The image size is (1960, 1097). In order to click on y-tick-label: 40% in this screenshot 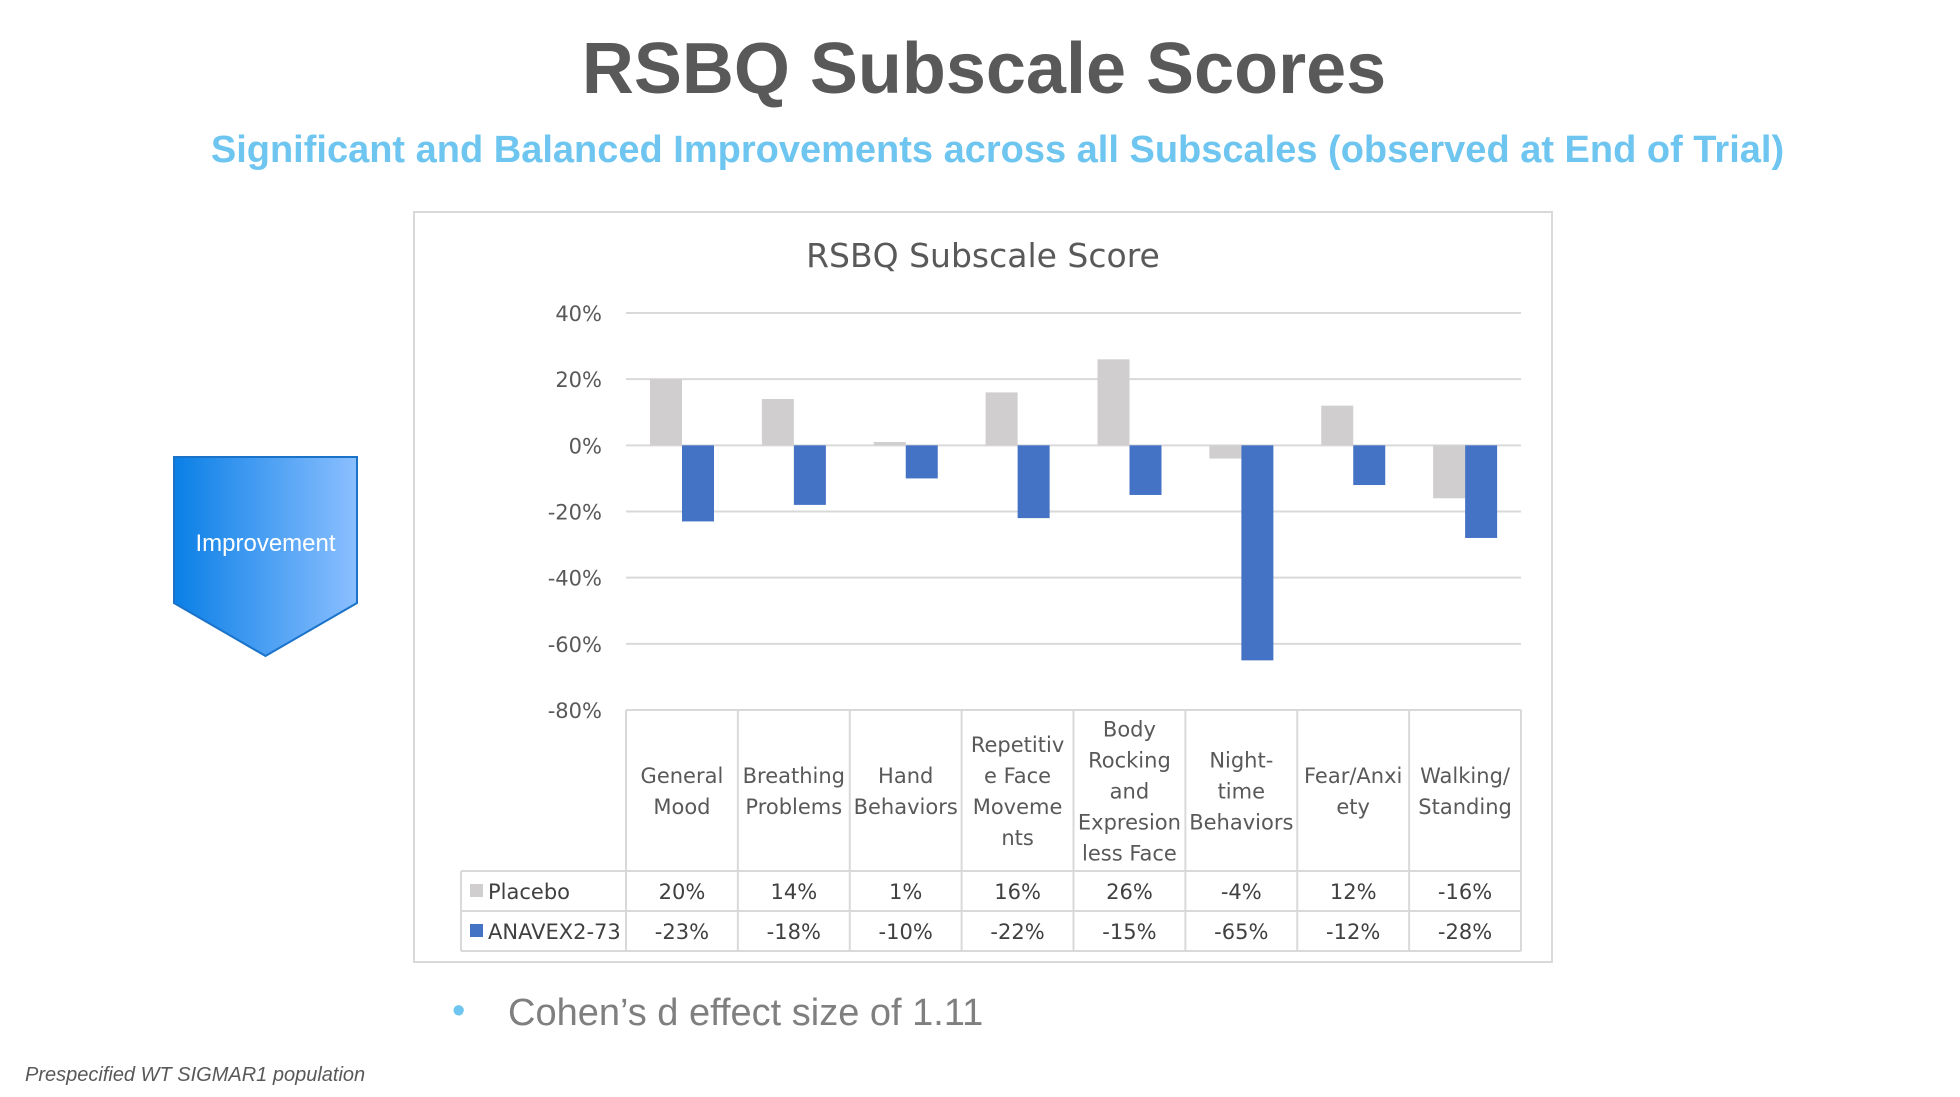, I will do `click(578, 314)`.